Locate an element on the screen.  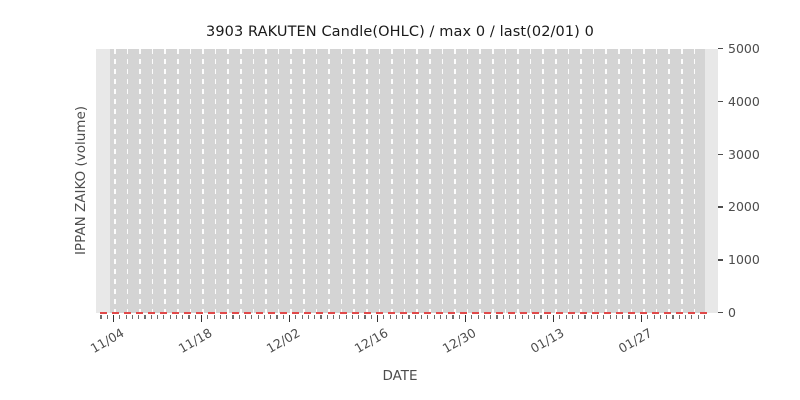
y-tick-label: 4000 is located at coordinates (744, 101).